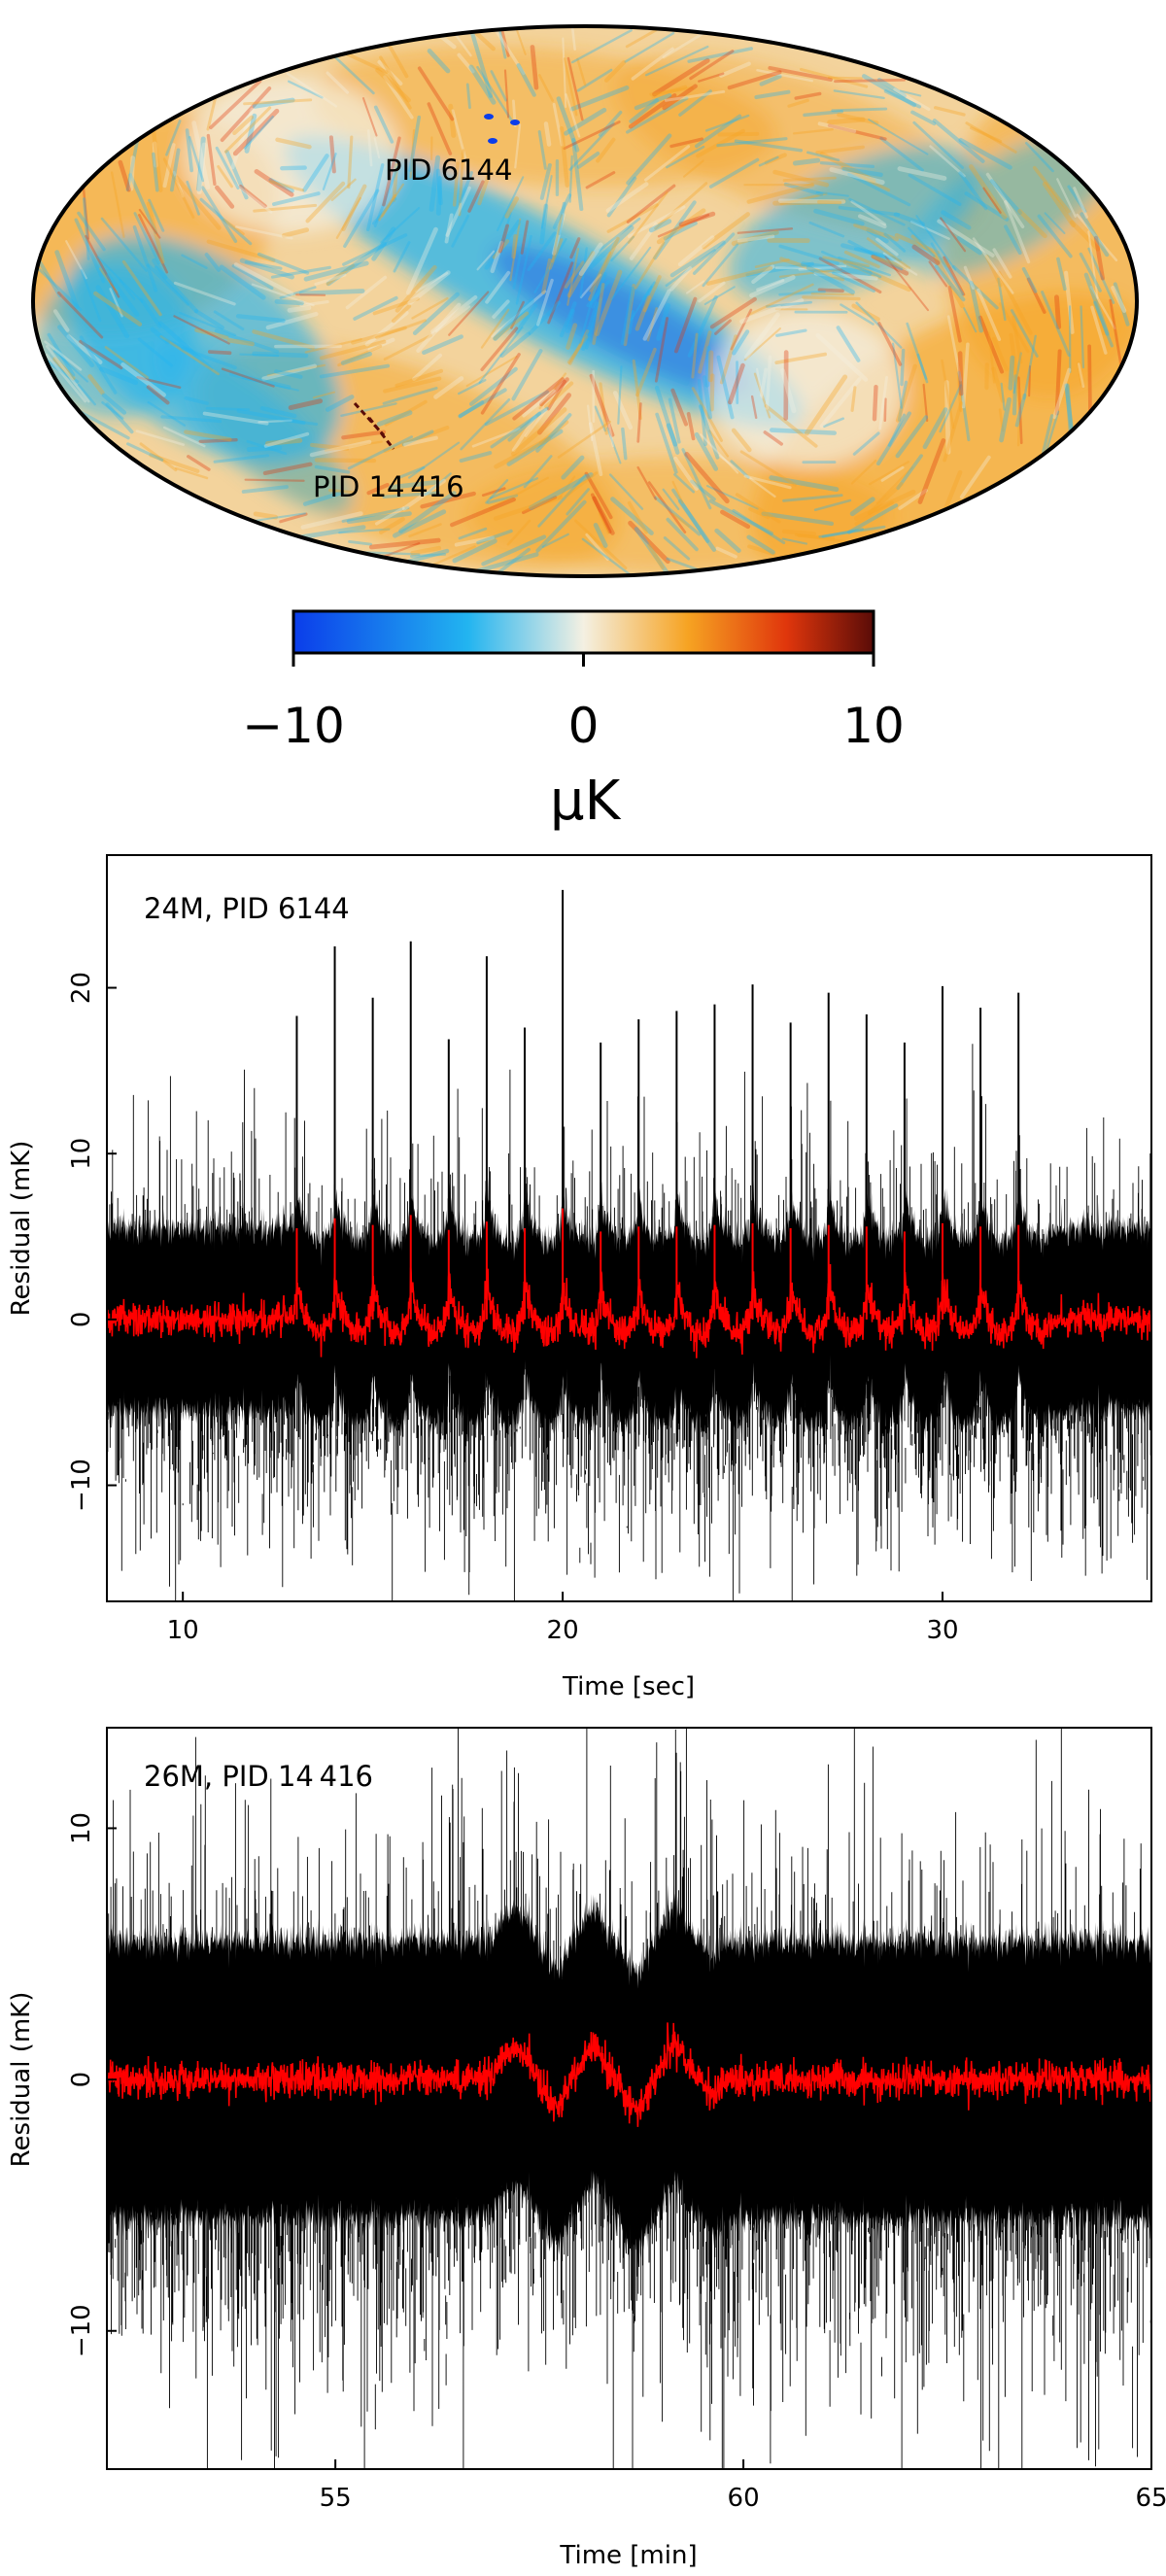 The image size is (1166, 2576). I want to click on panel-2-x-tick-label: 60, so click(744, 2498).